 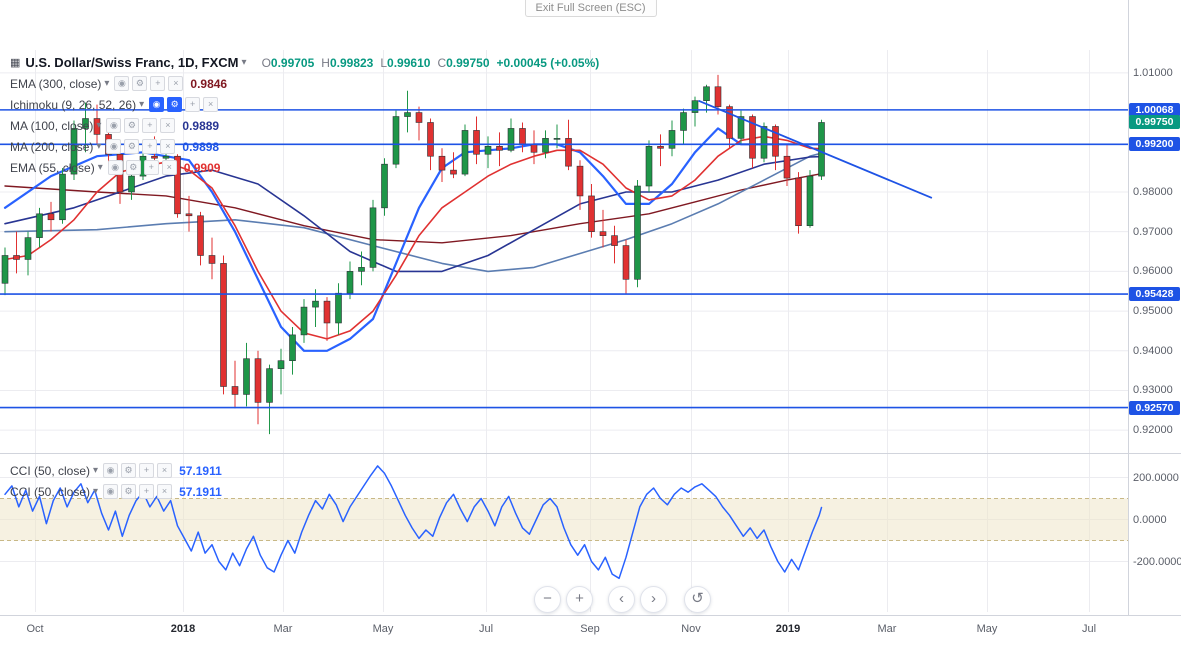 I want to click on price-tick: 0.98000, so click(x=1153, y=191).